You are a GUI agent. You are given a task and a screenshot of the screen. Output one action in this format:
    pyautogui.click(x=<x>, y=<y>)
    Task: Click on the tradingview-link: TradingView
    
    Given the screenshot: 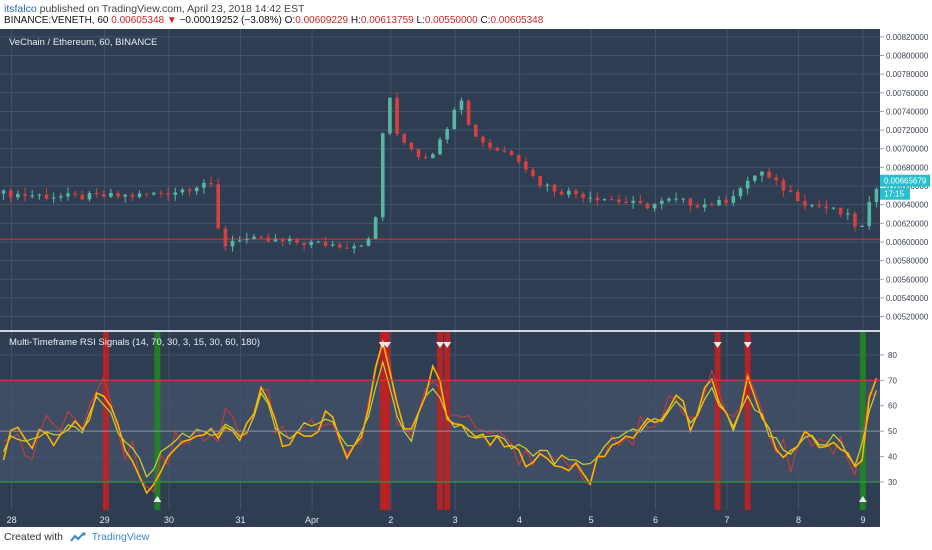 What is the action you would take?
    pyautogui.click(x=120, y=537)
    